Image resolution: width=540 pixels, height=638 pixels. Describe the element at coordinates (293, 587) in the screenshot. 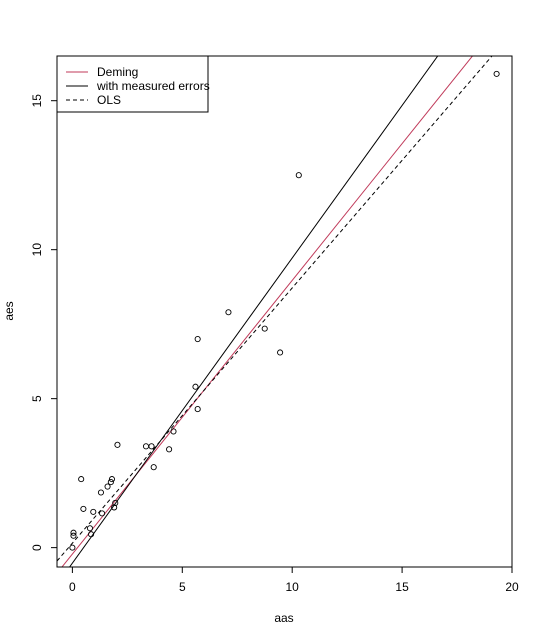

I see `x-tick-label: 10` at that location.